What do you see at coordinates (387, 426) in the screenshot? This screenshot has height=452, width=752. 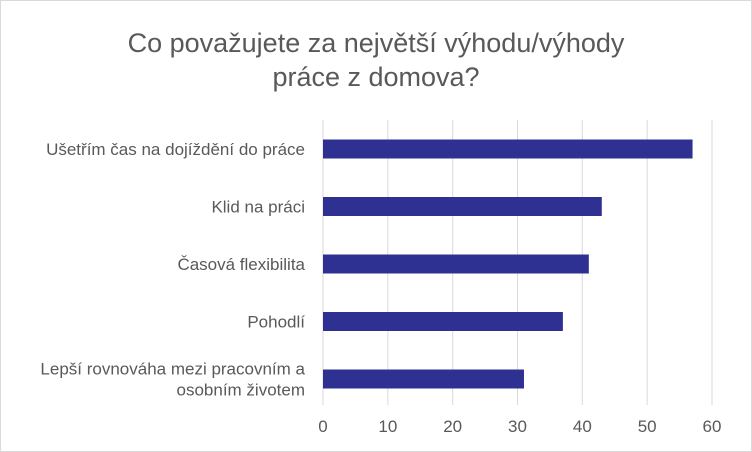 I see `x-tick-label: 10` at bounding box center [387, 426].